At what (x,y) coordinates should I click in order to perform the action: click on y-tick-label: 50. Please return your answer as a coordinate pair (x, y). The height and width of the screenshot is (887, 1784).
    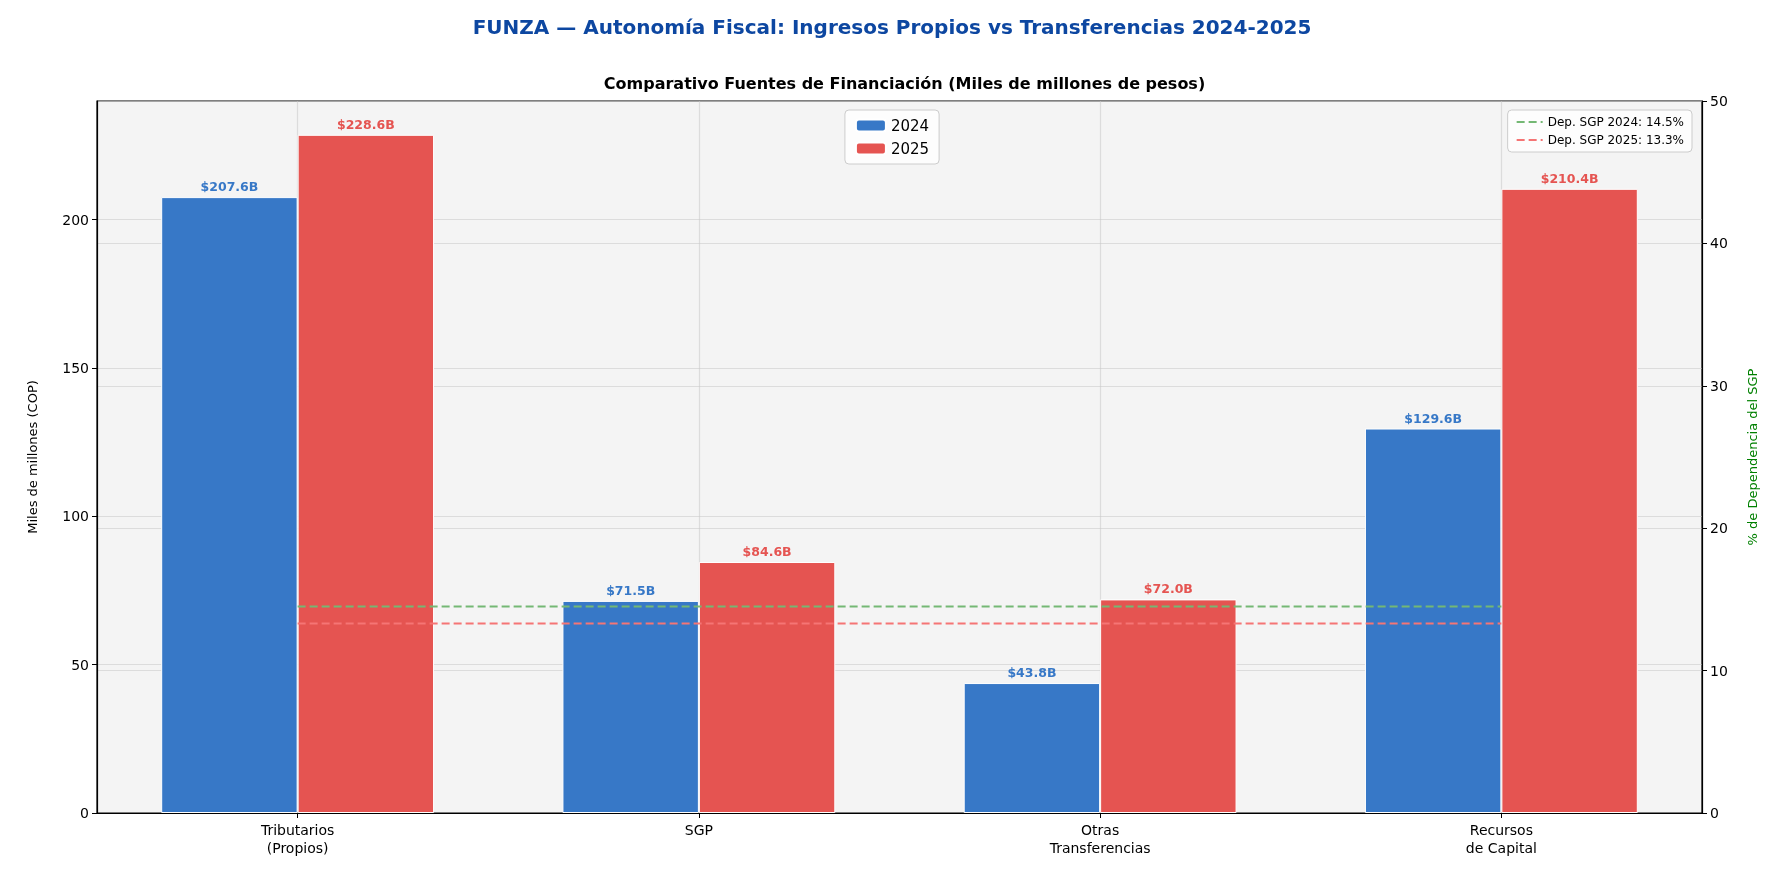
    Looking at the image, I should click on (80, 664).